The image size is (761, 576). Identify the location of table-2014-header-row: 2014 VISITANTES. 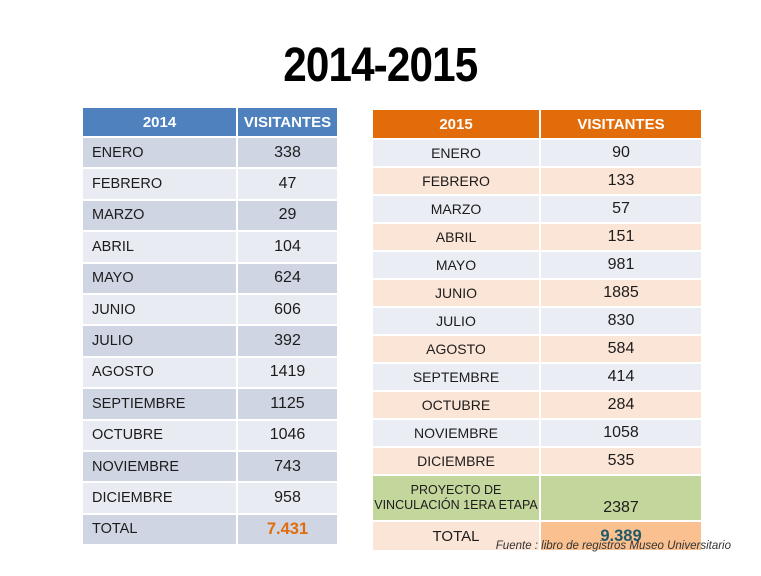
(210, 122).